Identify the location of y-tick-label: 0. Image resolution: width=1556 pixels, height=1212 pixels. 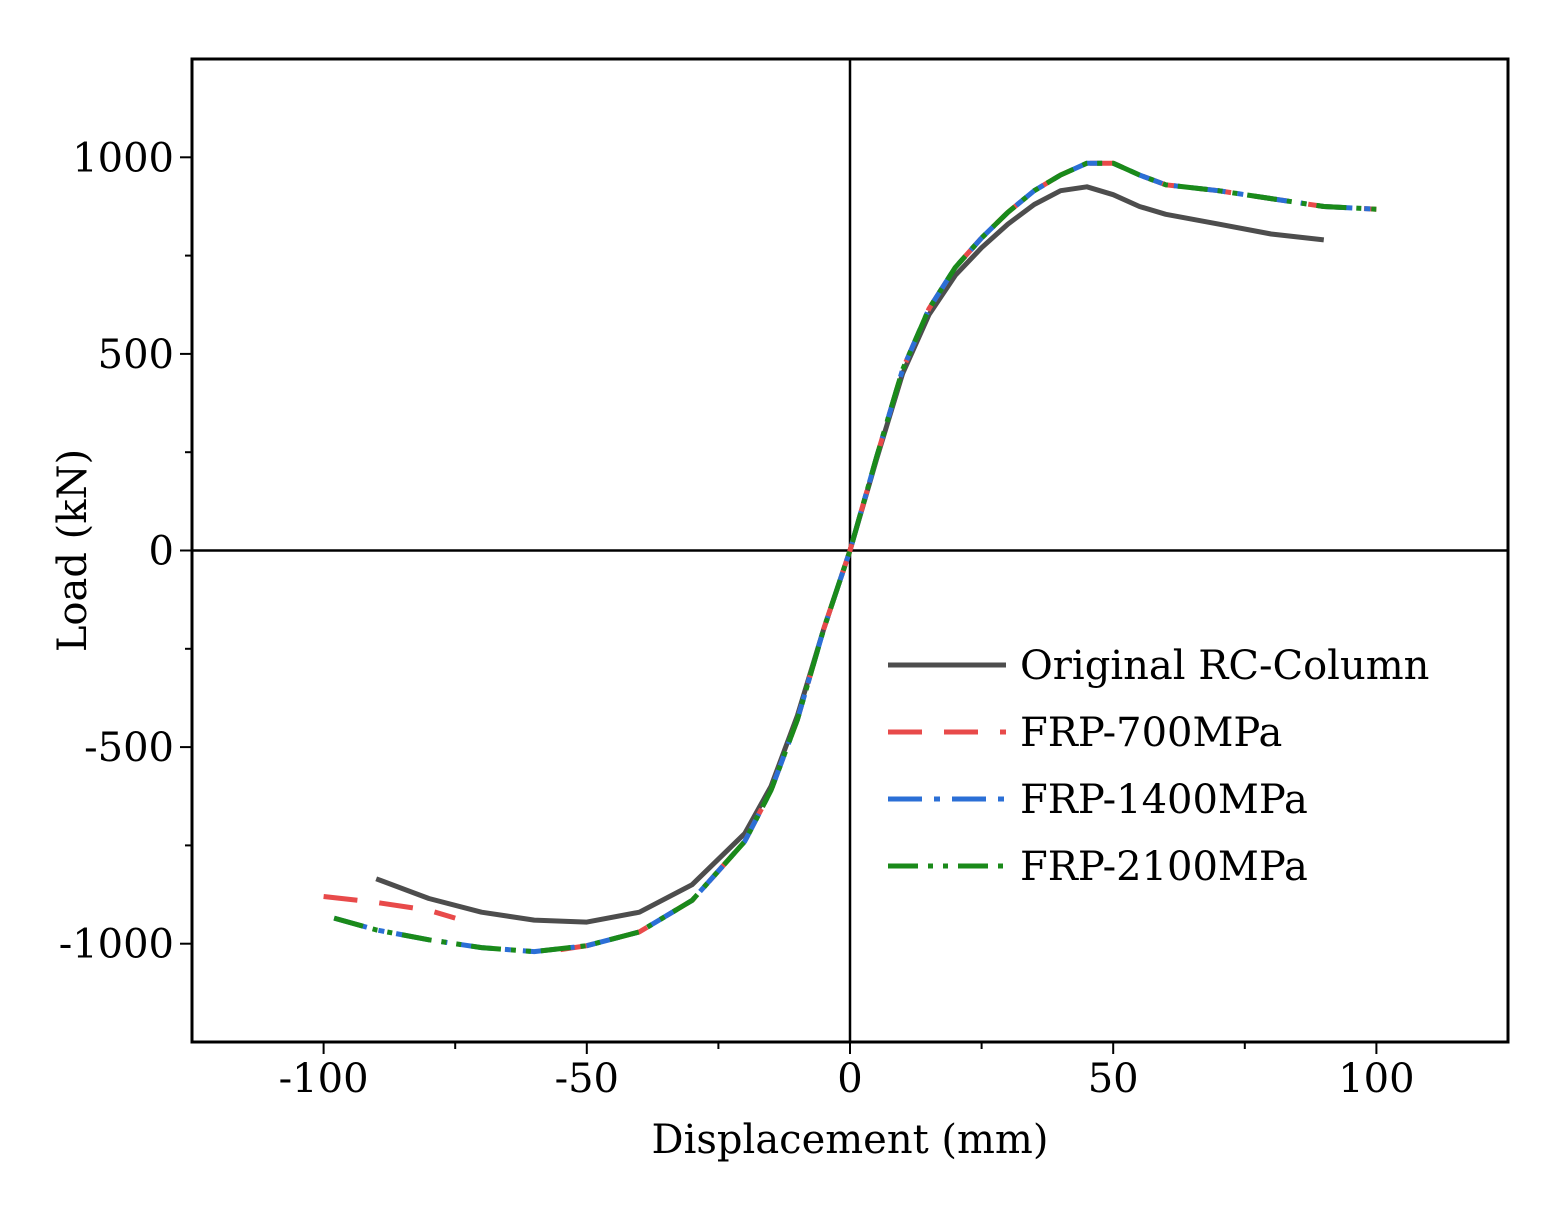
(161, 552).